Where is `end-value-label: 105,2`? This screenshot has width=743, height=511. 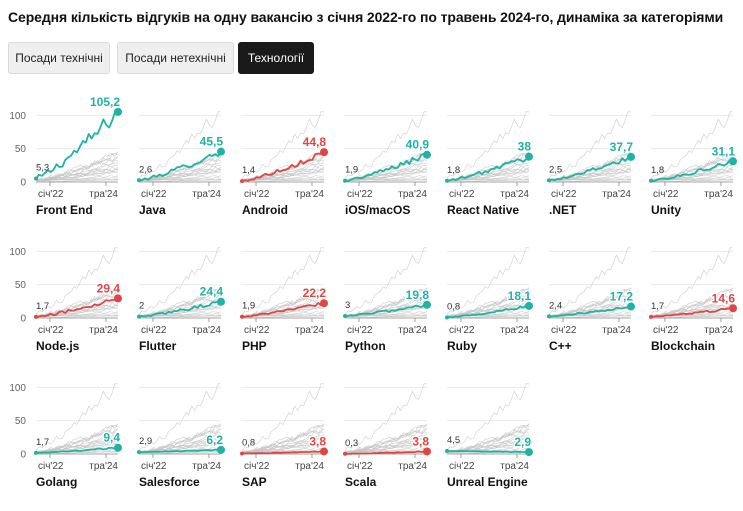
end-value-label: 105,2 is located at coordinates (105, 102).